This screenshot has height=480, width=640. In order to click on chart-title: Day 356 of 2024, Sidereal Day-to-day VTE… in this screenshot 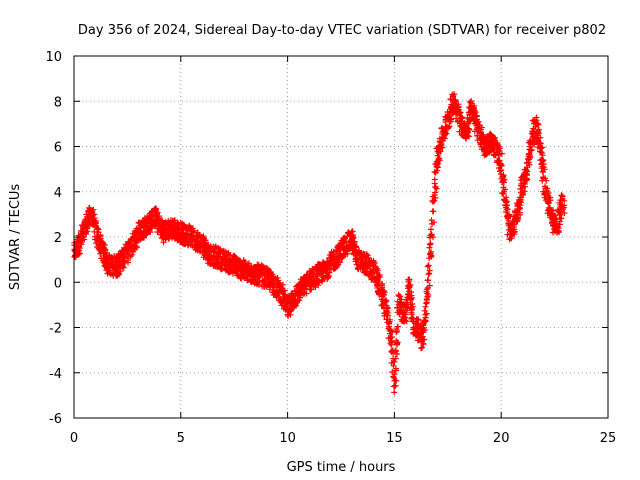, I will do `click(342, 30)`.